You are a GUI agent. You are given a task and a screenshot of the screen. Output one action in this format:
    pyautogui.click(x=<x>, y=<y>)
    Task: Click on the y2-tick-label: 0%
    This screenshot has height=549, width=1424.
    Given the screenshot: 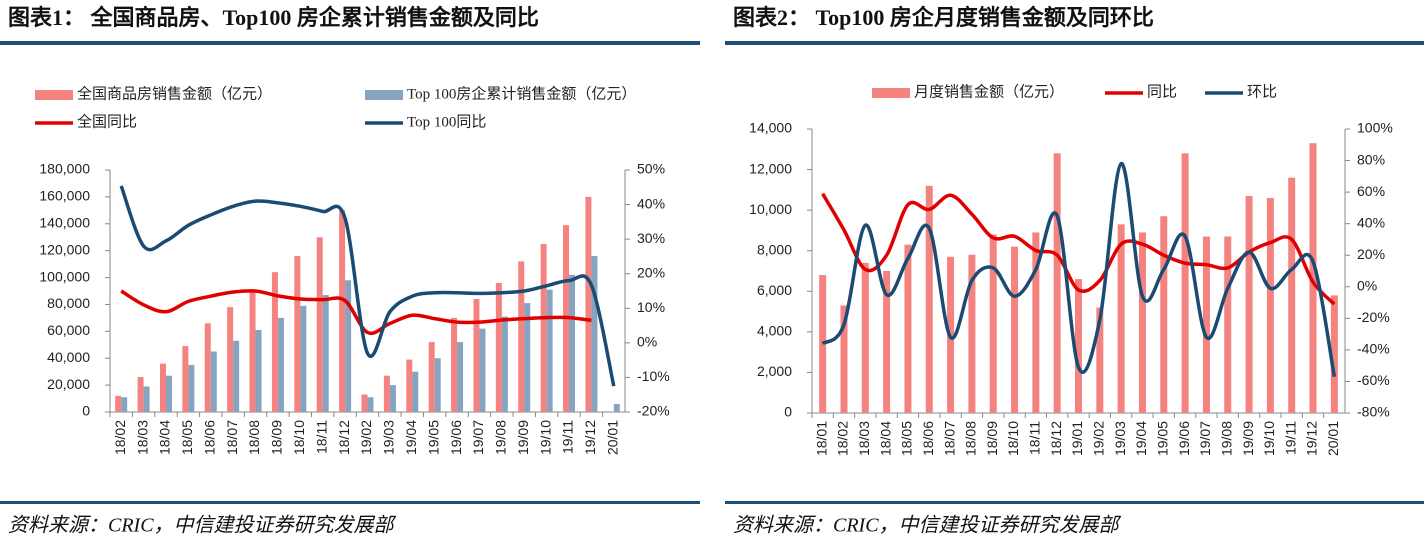 What is the action you would take?
    pyautogui.click(x=647, y=342)
    